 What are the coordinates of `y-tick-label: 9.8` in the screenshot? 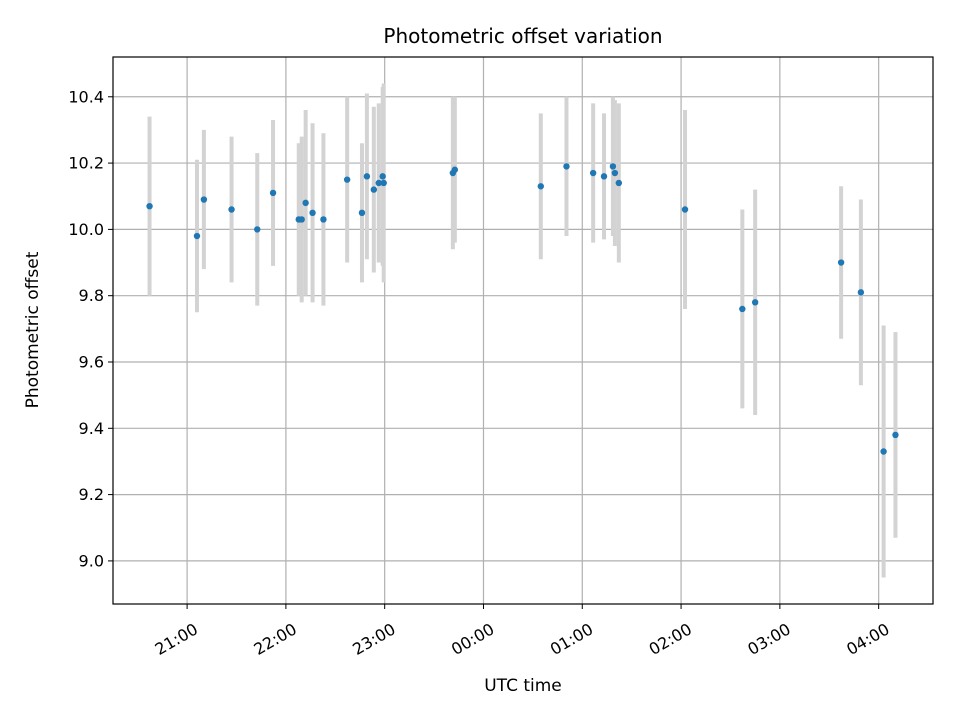 It's located at (91, 295).